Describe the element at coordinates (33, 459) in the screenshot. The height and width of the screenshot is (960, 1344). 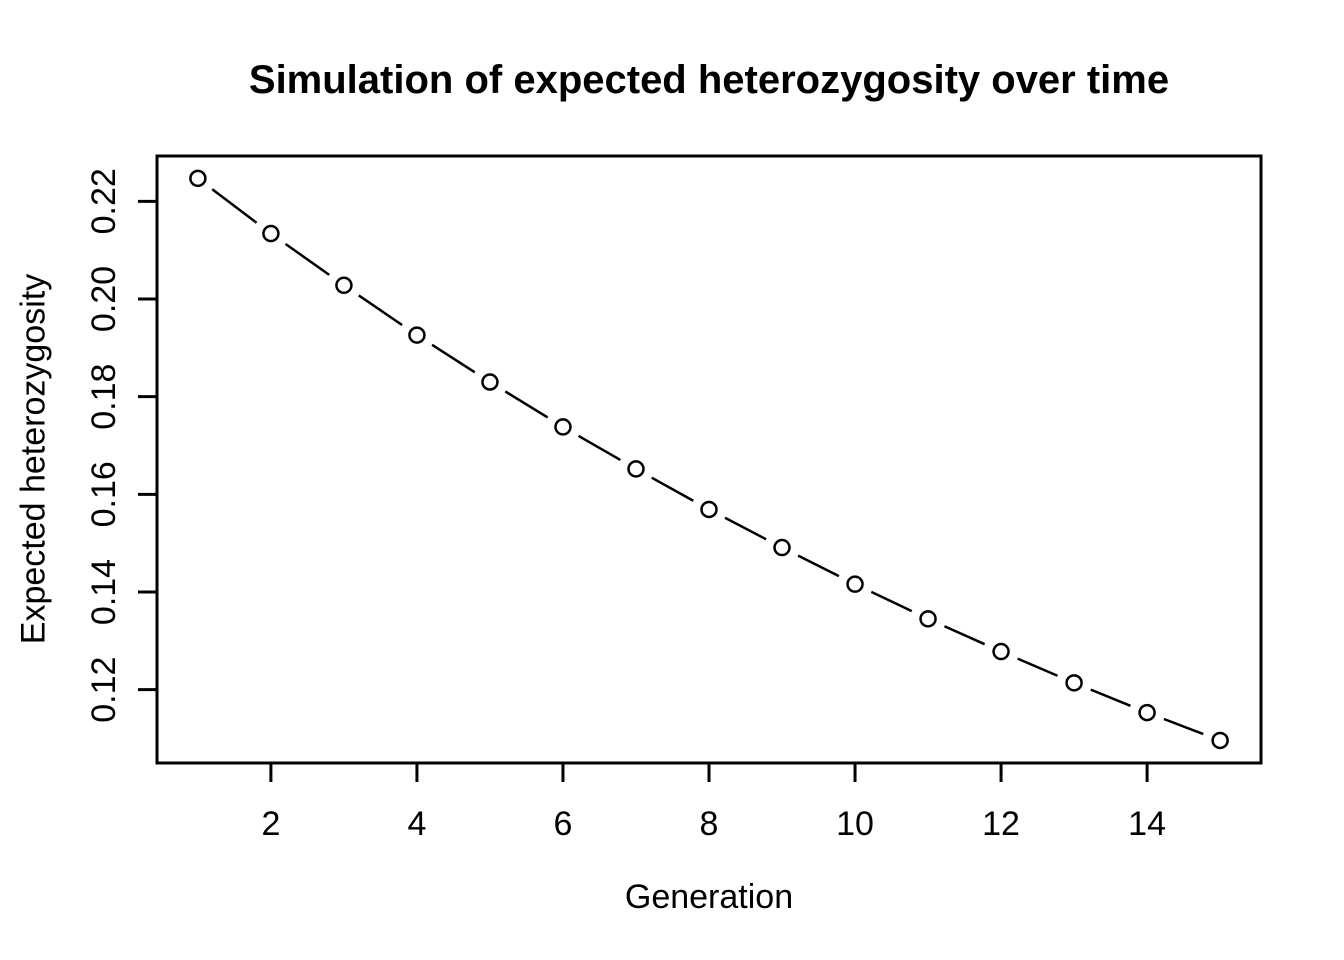
I see `y-axis-title: Expected heterozygosity` at that location.